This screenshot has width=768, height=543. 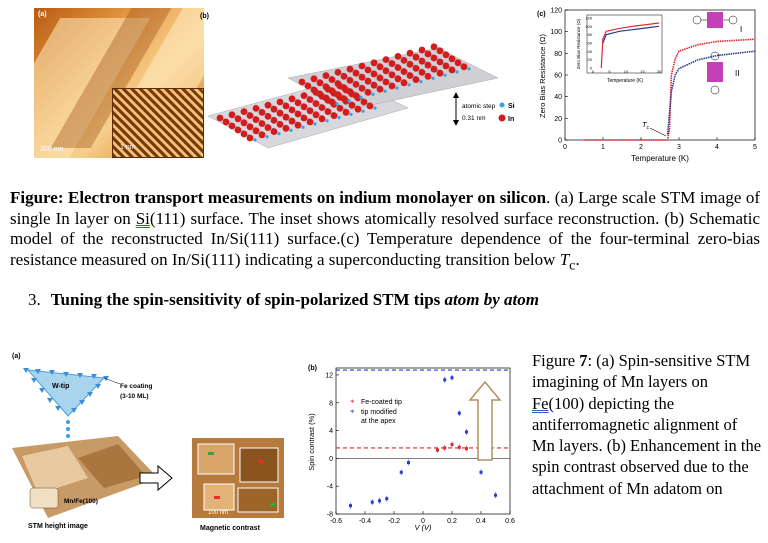 What do you see at coordinates (44, 498) in the screenshot?
I see `island` at bounding box center [44, 498].